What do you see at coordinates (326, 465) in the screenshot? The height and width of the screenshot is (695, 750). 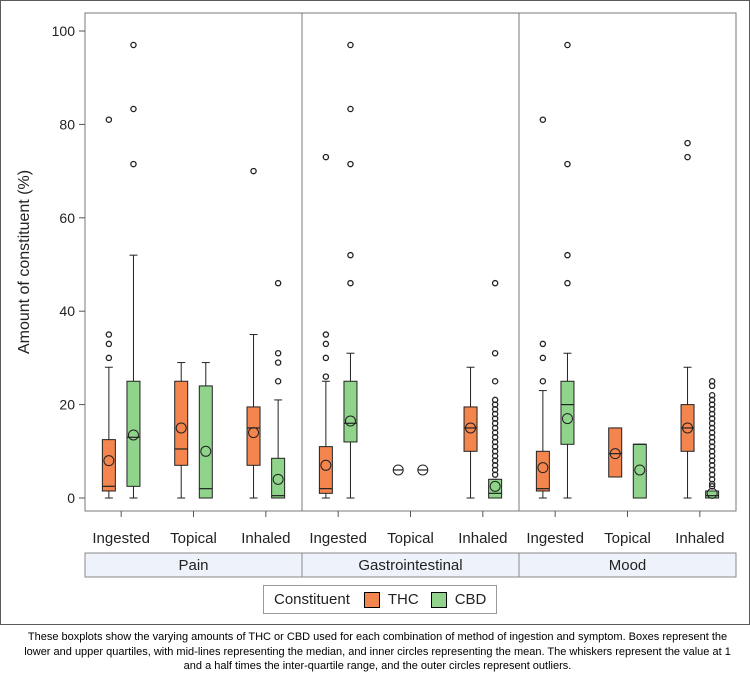 I see `box-gastrointestinal-ingested-thc-mean` at bounding box center [326, 465].